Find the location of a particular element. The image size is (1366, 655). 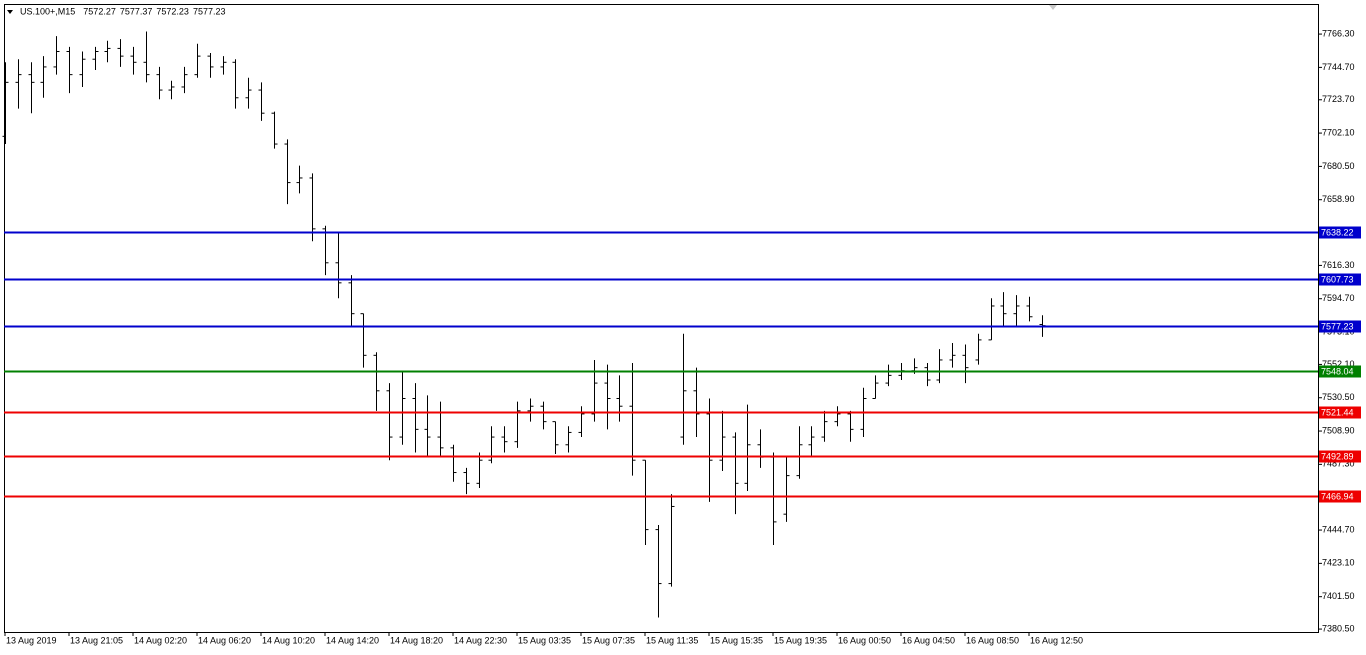

level-label: 7577.23 is located at coordinates (1337, 326).